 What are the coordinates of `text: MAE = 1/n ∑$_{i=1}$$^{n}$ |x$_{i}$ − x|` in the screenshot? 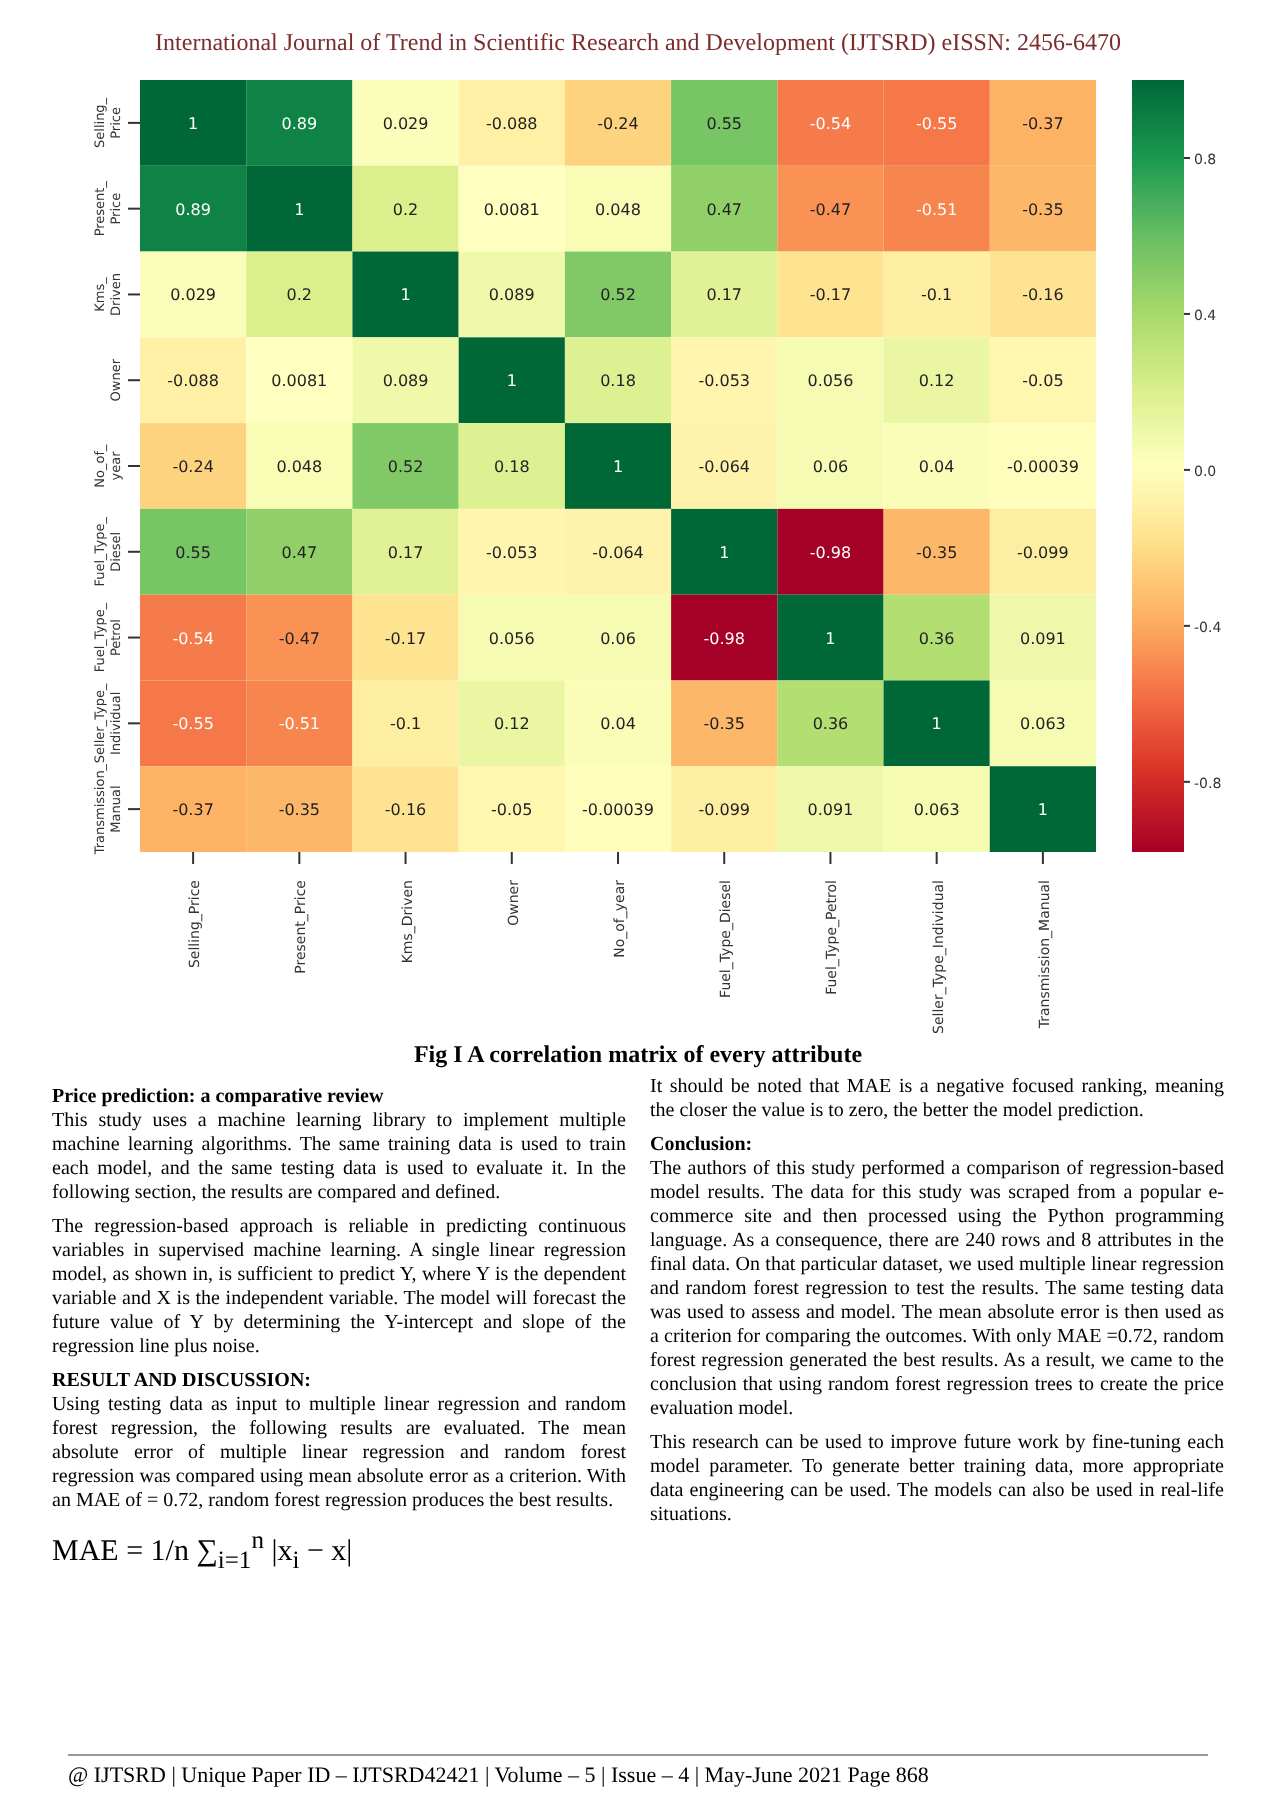 It's located at (202, 1550).